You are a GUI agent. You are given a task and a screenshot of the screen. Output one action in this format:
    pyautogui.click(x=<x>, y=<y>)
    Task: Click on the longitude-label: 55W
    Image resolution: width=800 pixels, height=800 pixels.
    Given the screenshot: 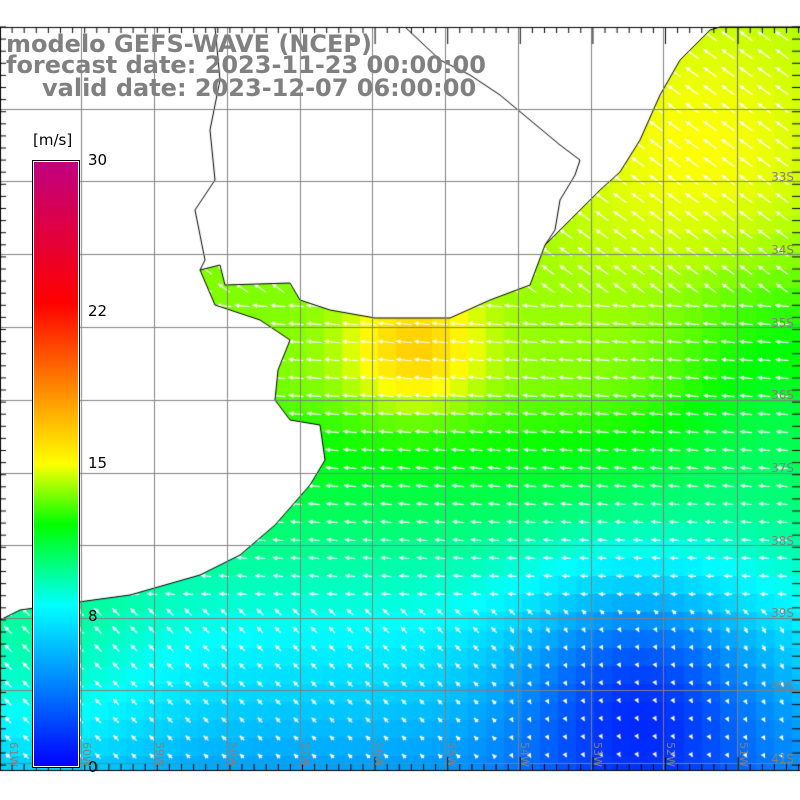 What is the action you would take?
    pyautogui.click(x=451, y=754)
    